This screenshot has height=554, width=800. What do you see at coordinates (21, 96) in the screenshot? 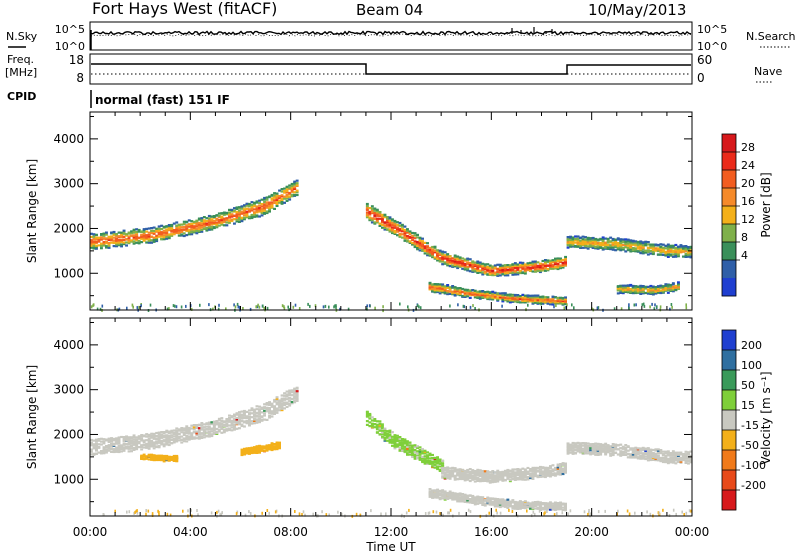
I see `cpid-label: CPID` at bounding box center [21, 96].